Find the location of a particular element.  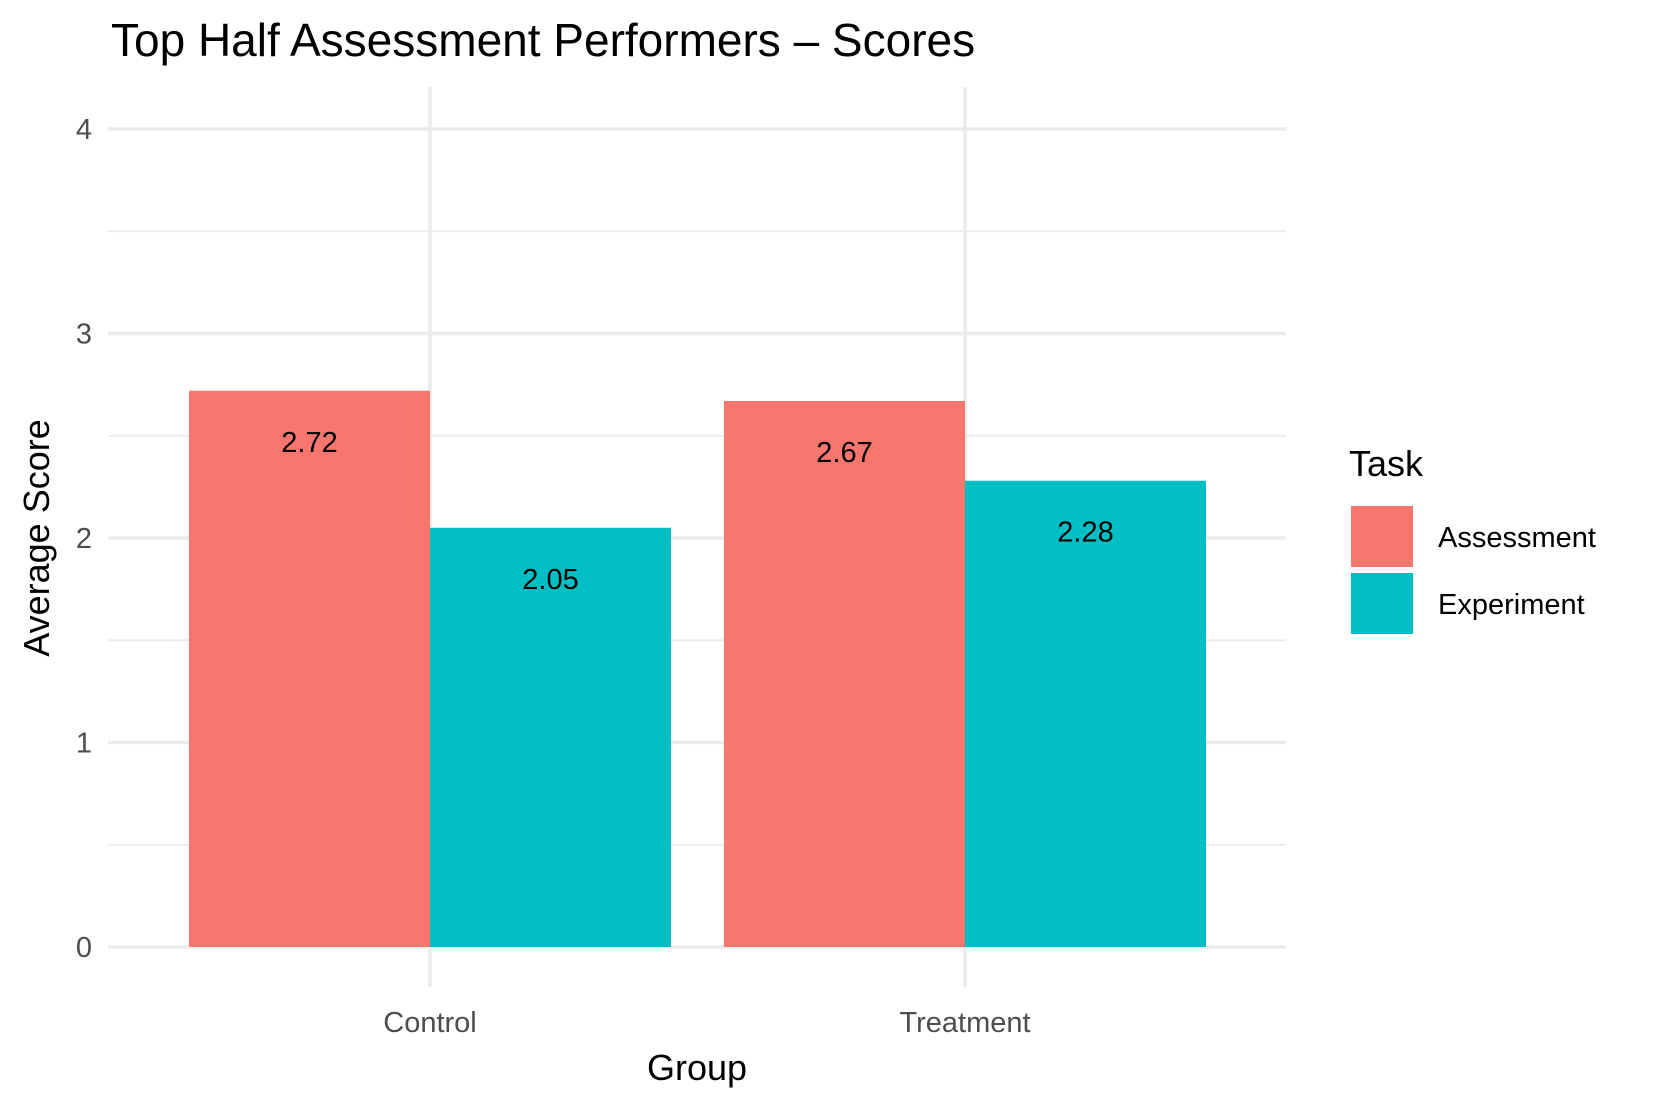

x-axis-title: Group is located at coordinates (697, 1067).